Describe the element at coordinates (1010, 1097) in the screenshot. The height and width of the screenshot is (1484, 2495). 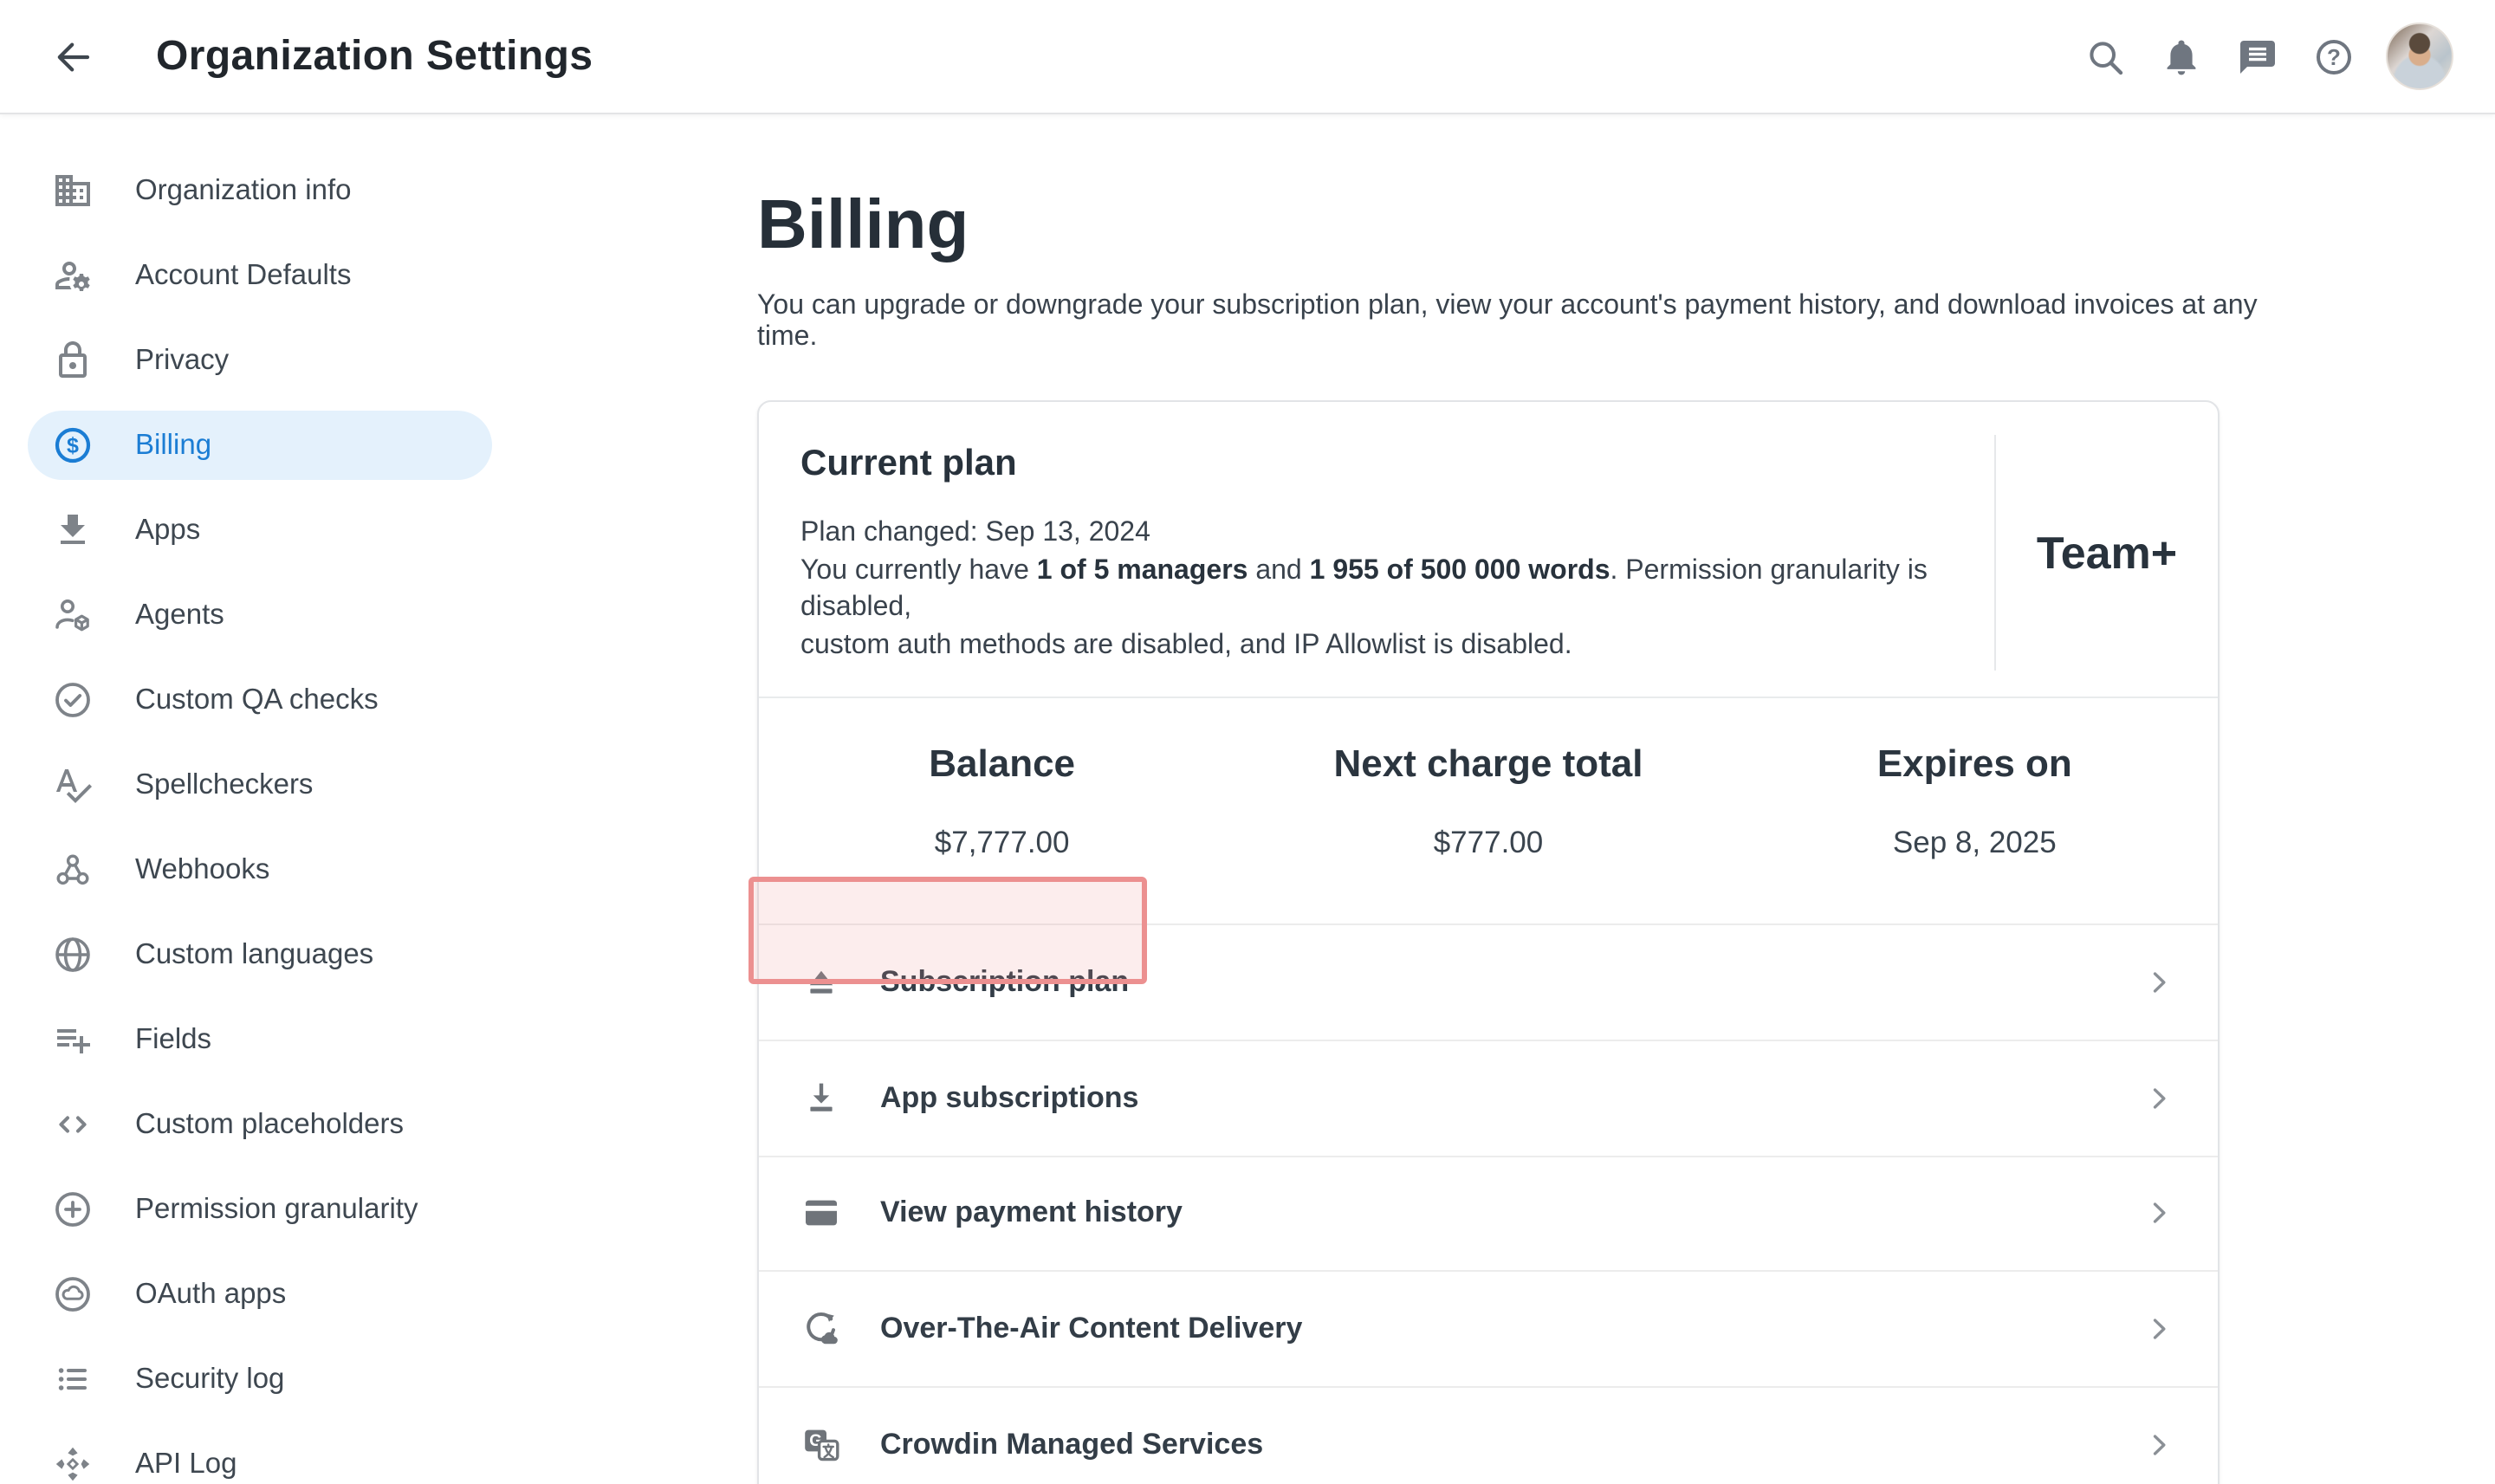
I see `row-label: App subscriptions` at that location.